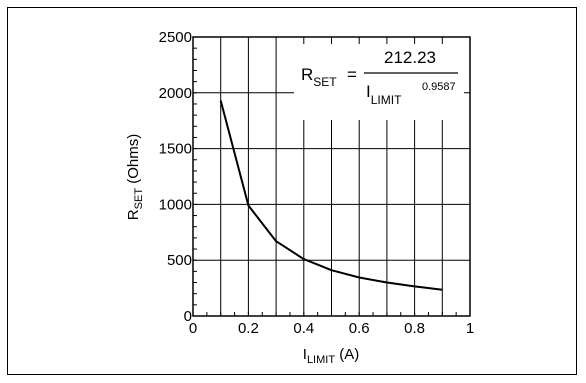 The width and height of the screenshot is (586, 383). I want to click on x-tick-label: 0.4, so click(303, 328).